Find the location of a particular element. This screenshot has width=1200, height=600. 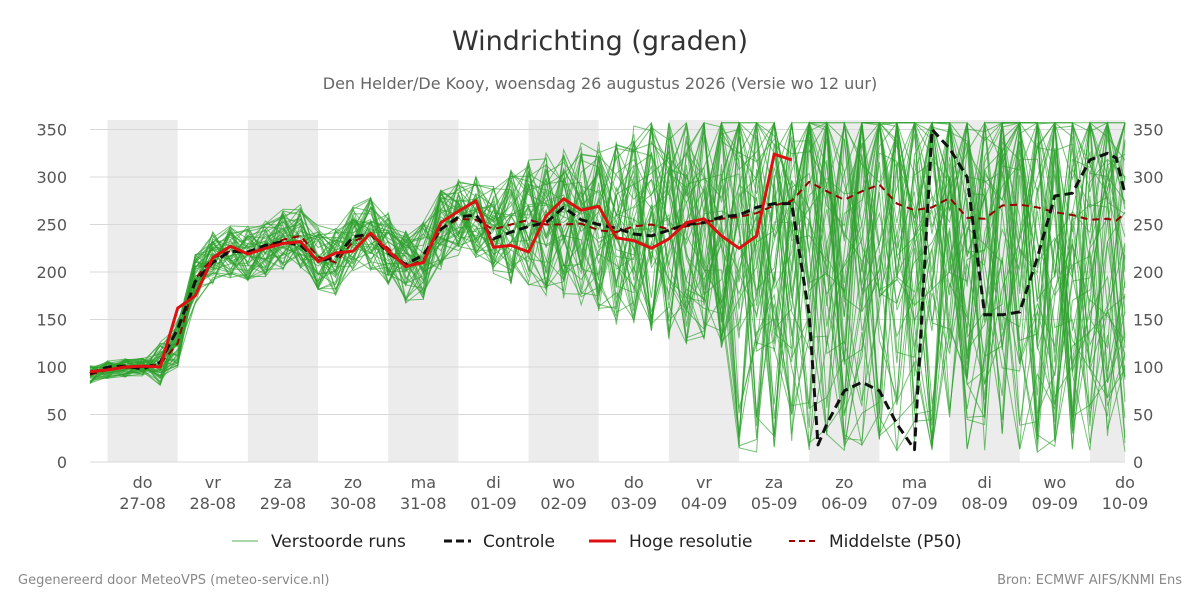

x-tick-day-6: wo is located at coordinates (563, 482).